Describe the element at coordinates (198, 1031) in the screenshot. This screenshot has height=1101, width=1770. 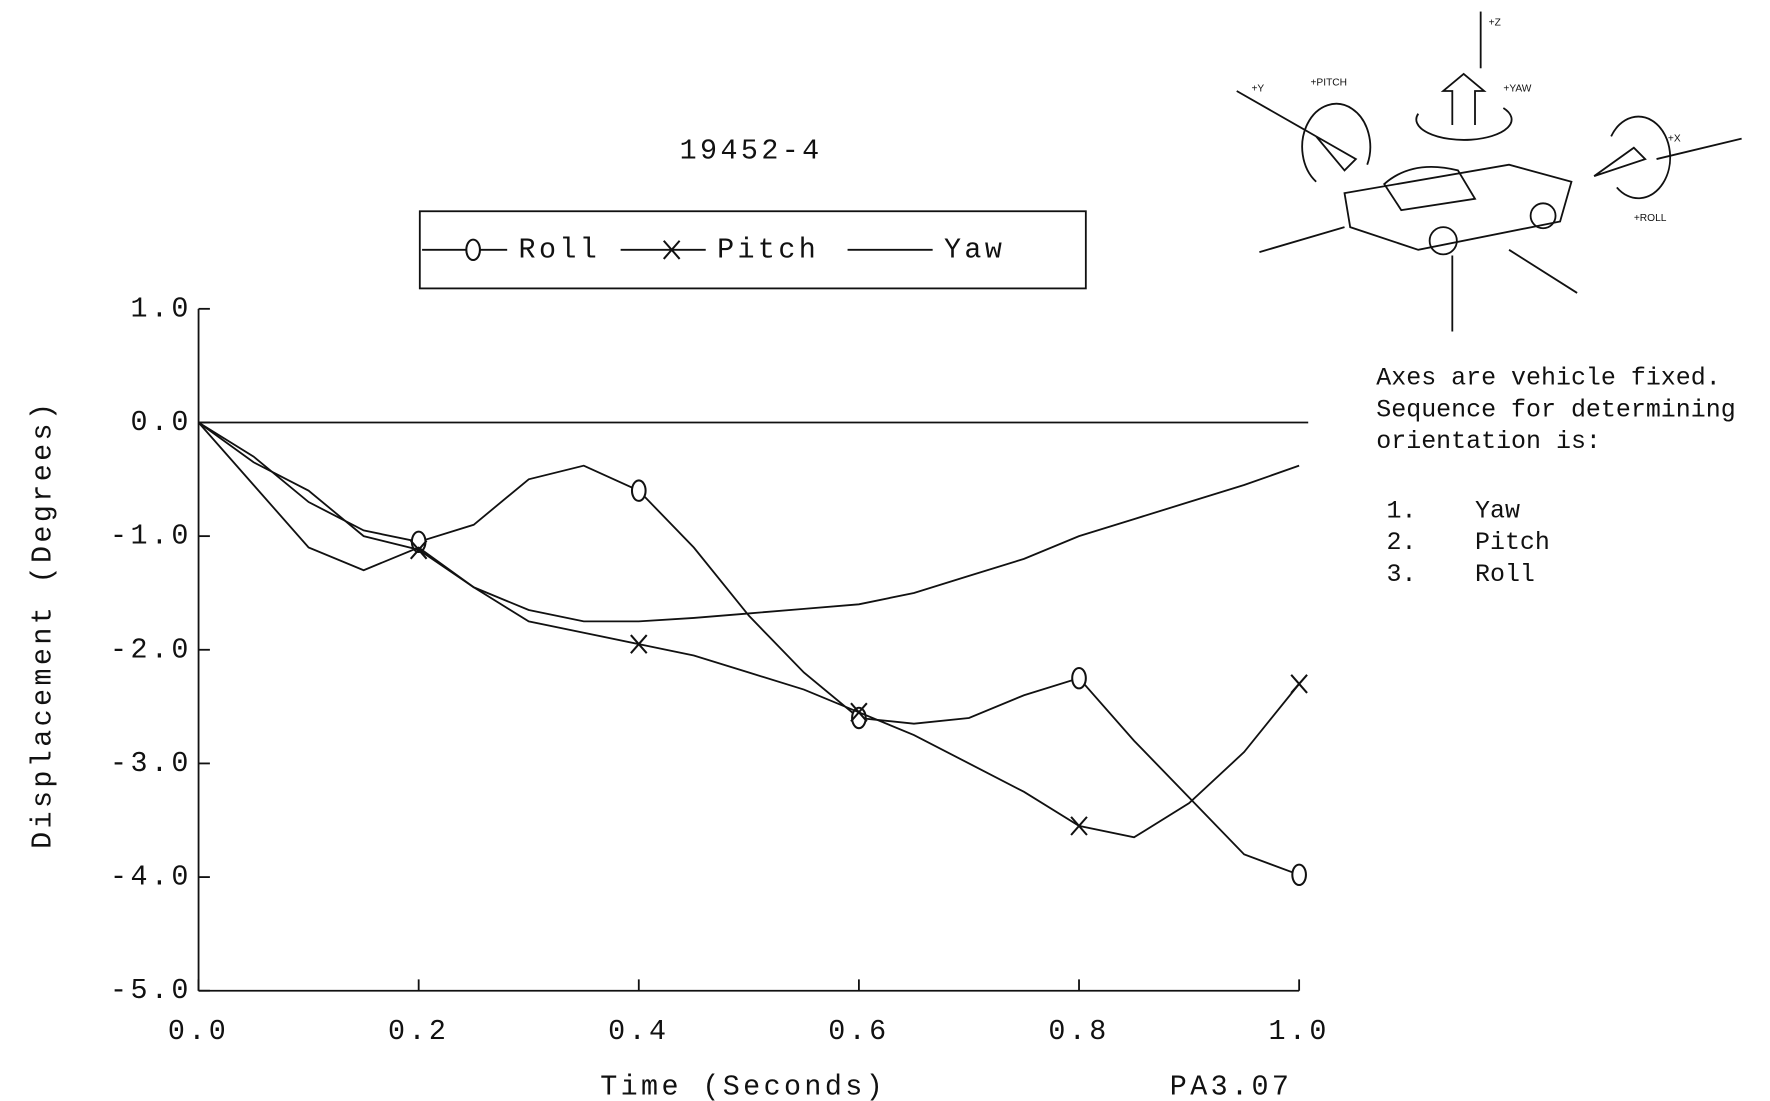
I see `x-tick-label: 0.0` at that location.